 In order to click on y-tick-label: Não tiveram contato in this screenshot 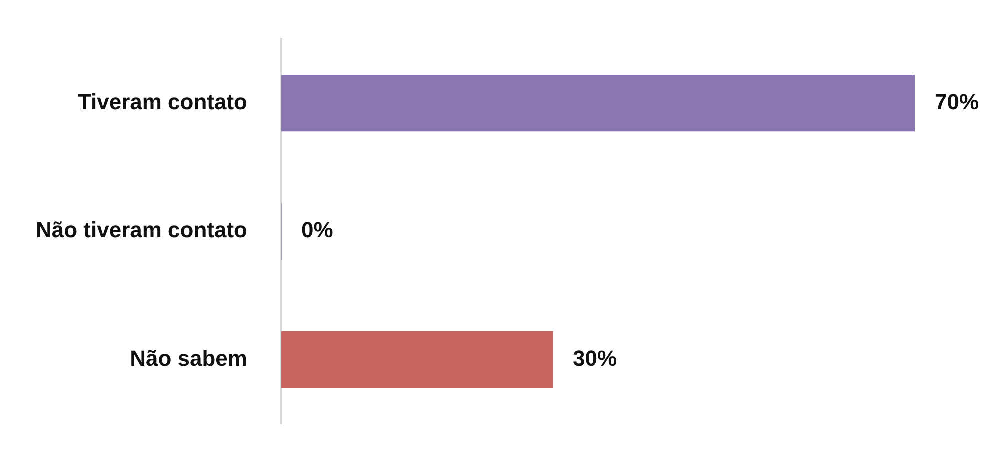, I will do `click(142, 230)`.